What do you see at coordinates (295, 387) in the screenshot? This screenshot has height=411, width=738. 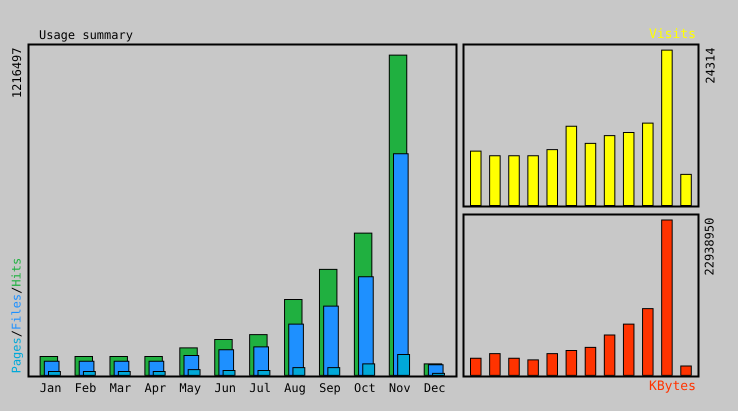 I see `x-tick-label: Aug` at bounding box center [295, 387].